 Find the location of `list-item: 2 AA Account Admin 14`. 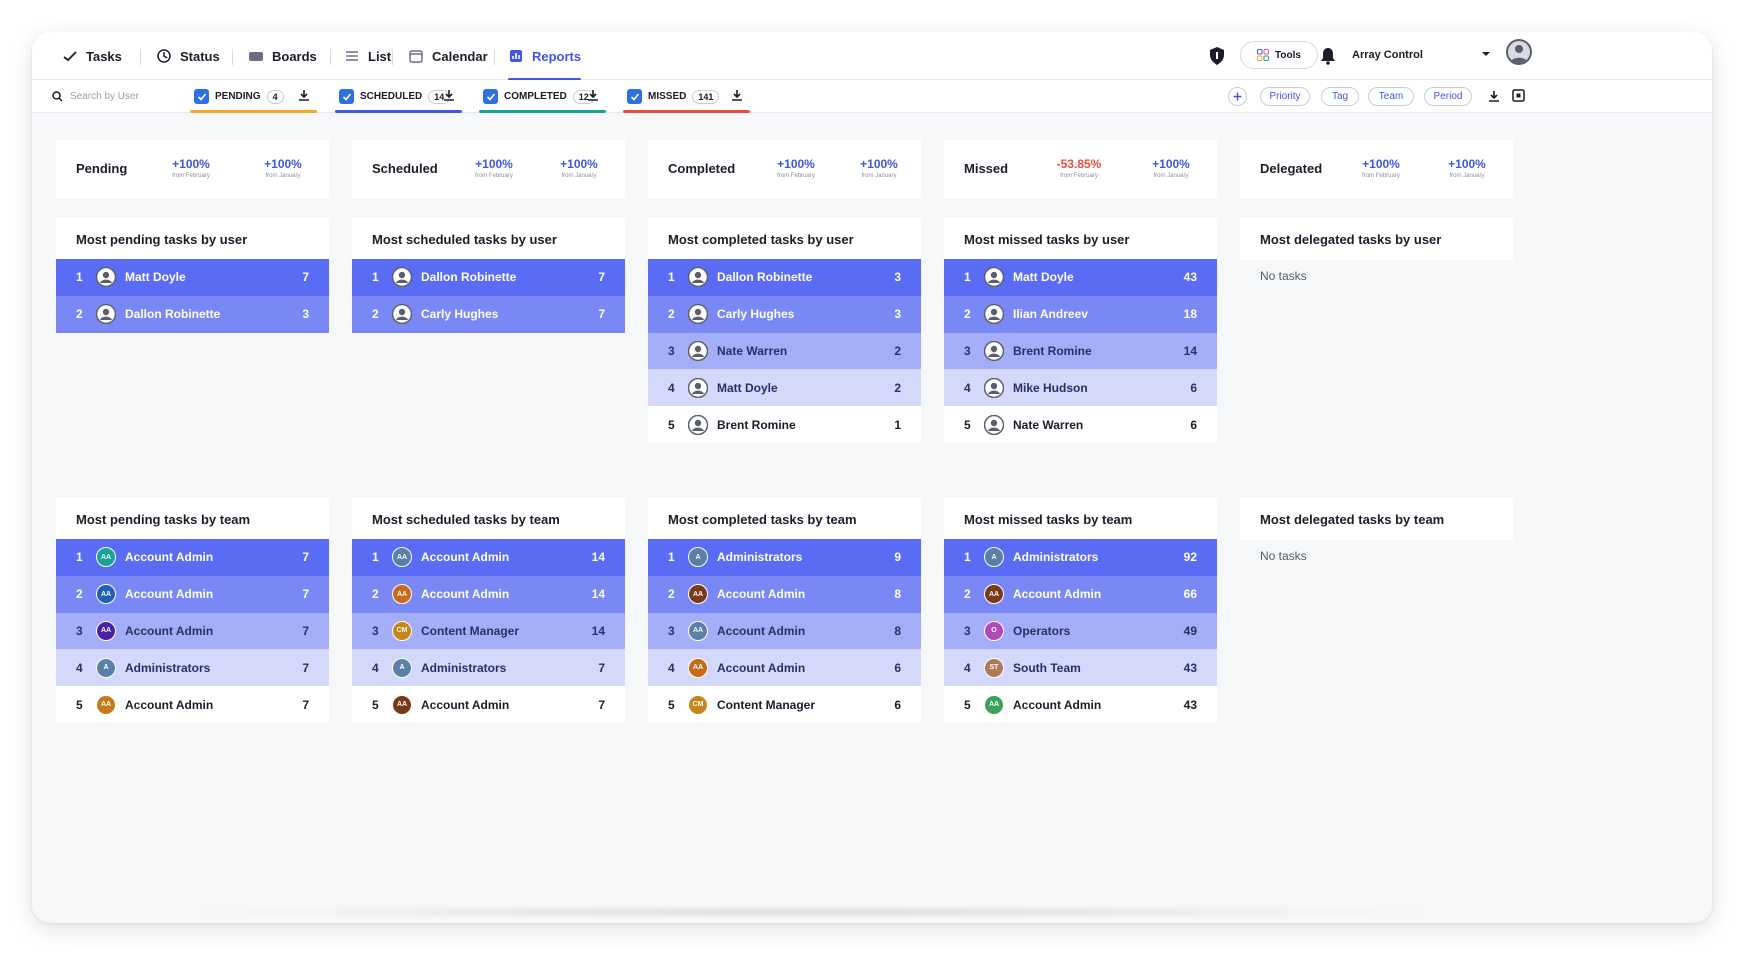

list-item: 2 AA Account Admin 14 is located at coordinates (488, 594).